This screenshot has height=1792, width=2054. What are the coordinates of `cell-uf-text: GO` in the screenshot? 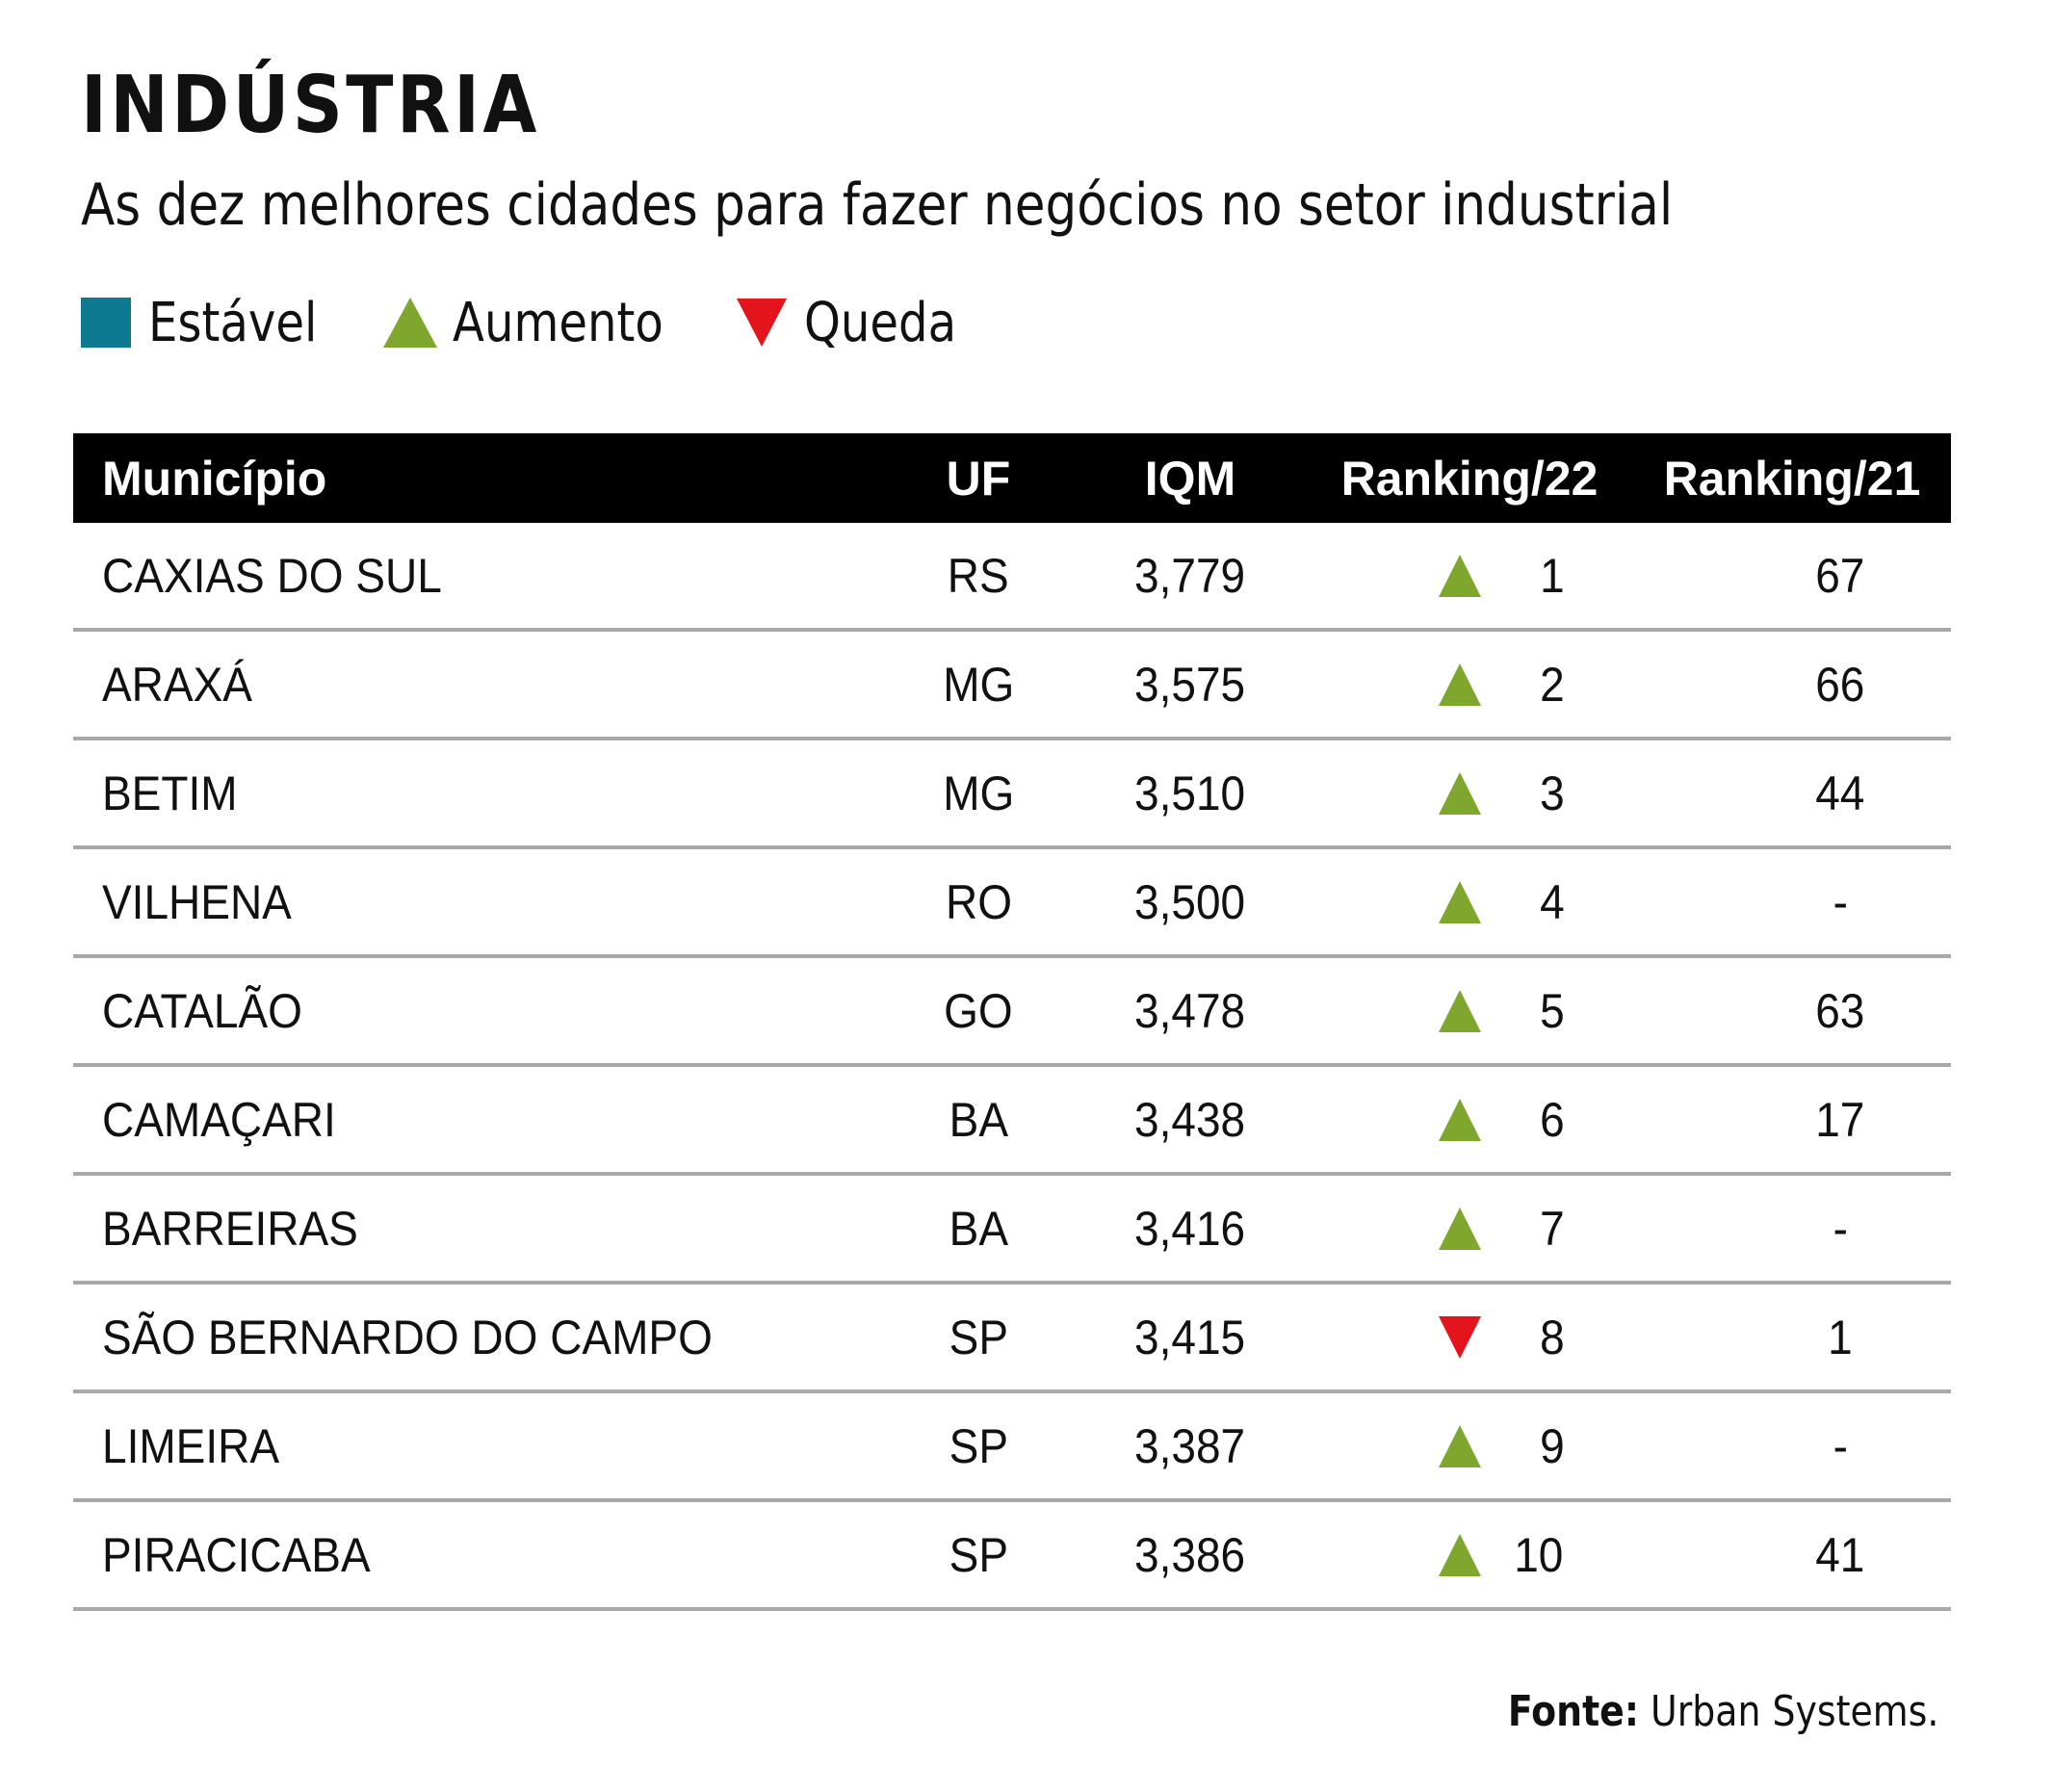 It's located at (978, 1010).